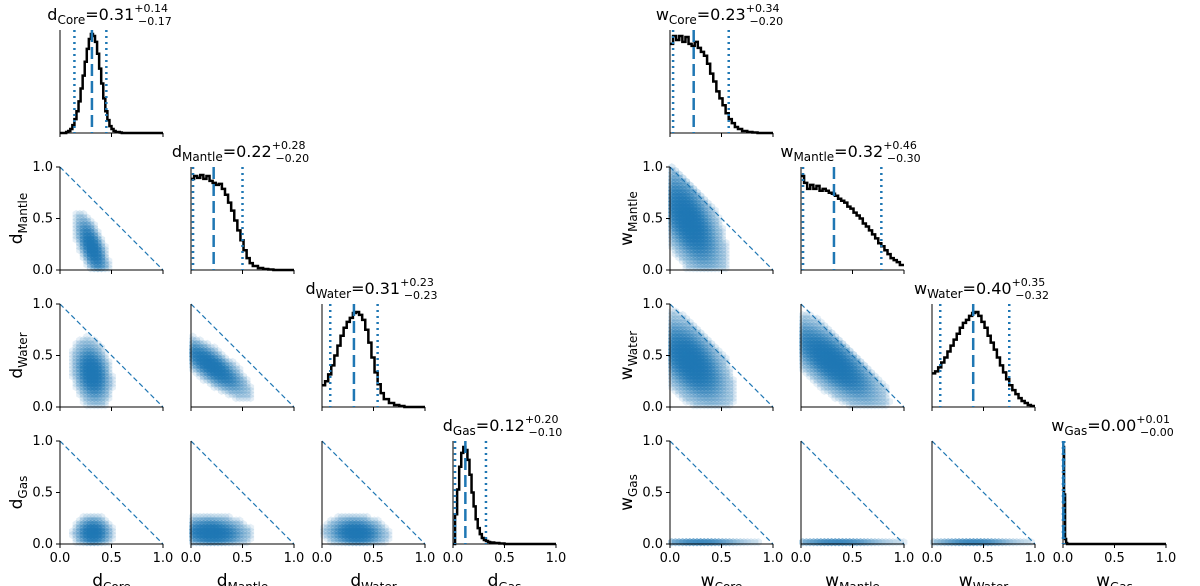 The width and height of the screenshot is (1200, 586). What do you see at coordinates (504, 558) in the screenshot?
I see `x-tick-label: 0.5` at bounding box center [504, 558].